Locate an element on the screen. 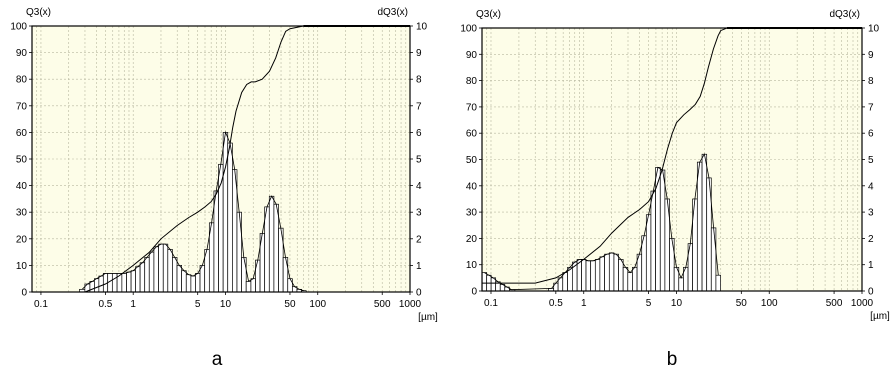 Image resolution: width=891 pixels, height=371 pixels. x-tick-labels: 0.1 0.5 1 5 10 50 100 500 1000 is located at coordinates (679, 300).